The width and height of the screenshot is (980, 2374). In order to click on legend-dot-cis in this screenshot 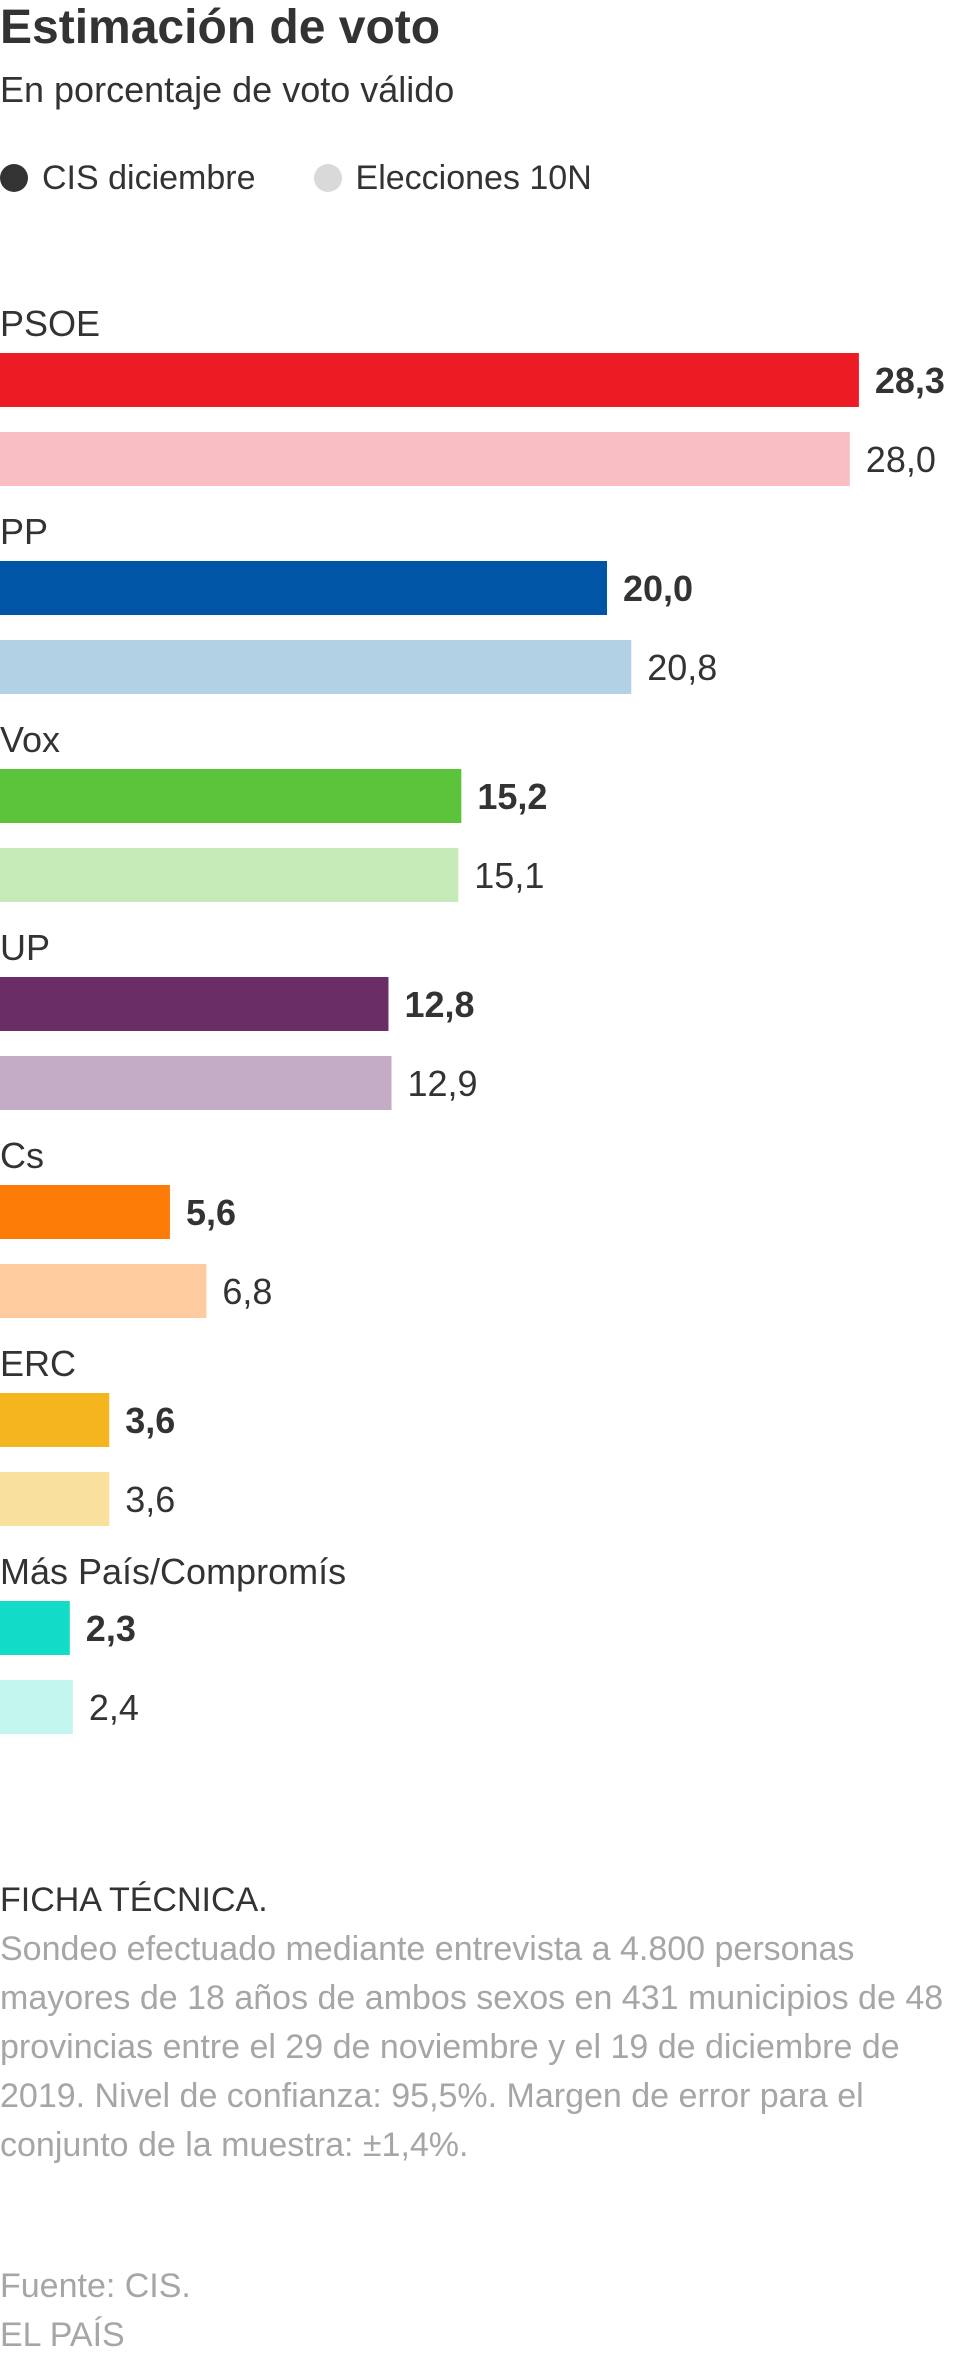, I will do `click(14, 178)`.